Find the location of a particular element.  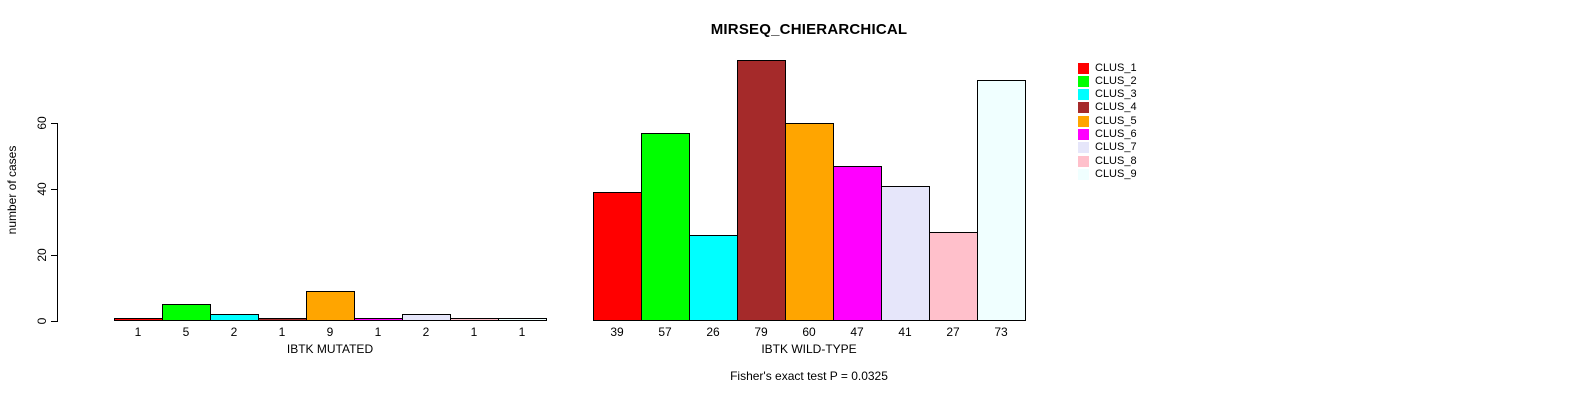

bar-value-label: 39 is located at coordinates (617, 332).